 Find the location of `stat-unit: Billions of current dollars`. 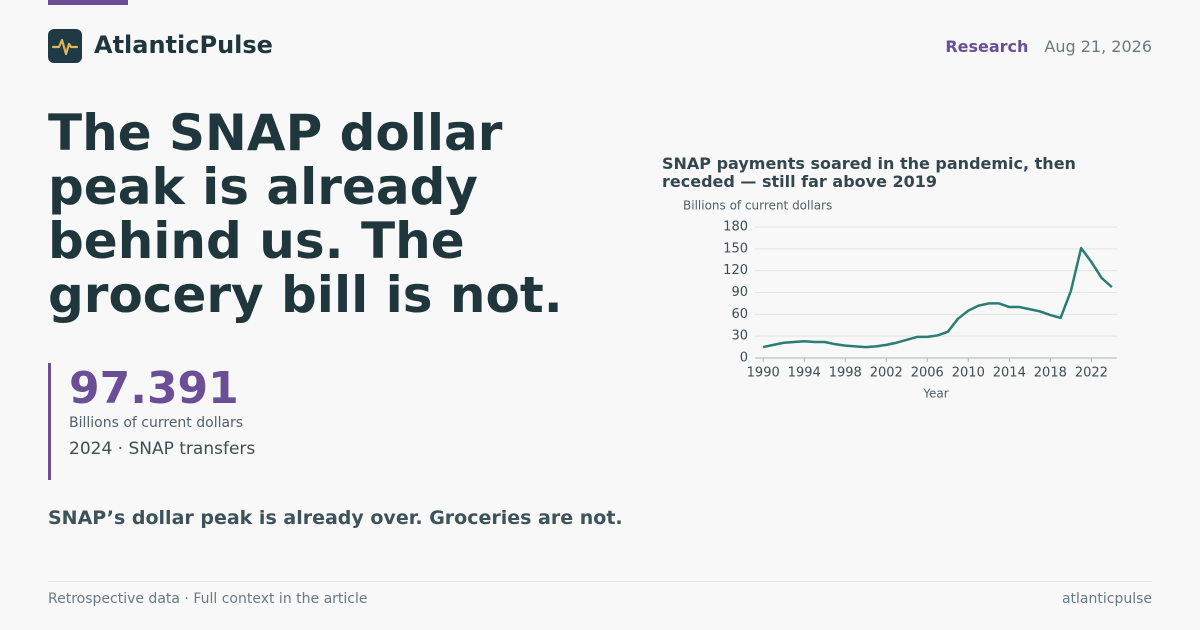

stat-unit: Billions of current dollars is located at coordinates (156, 423).